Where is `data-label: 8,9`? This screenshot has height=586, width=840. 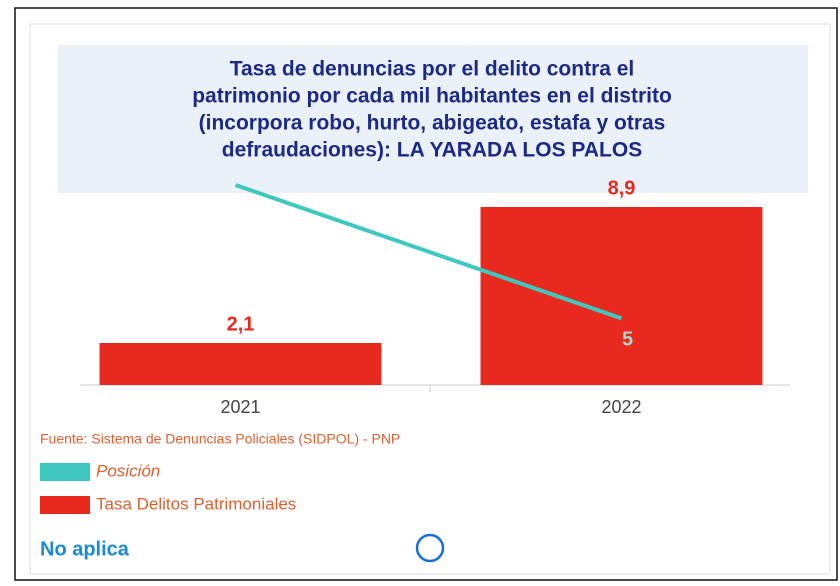 data-label: 8,9 is located at coordinates (622, 188).